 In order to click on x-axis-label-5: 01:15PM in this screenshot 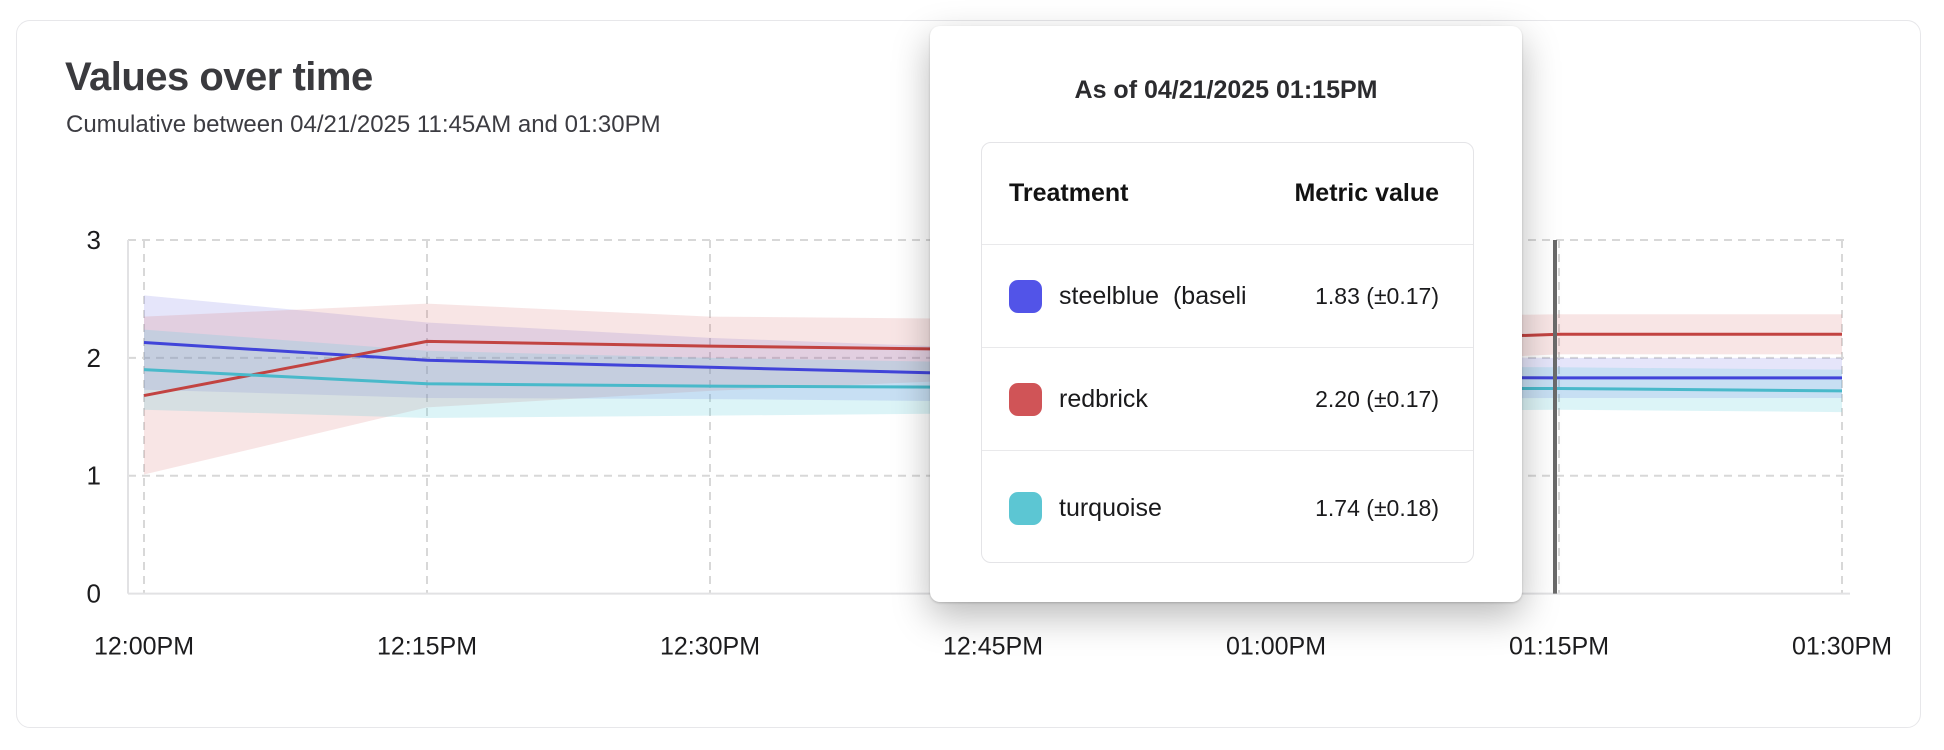, I will do `click(1559, 647)`.